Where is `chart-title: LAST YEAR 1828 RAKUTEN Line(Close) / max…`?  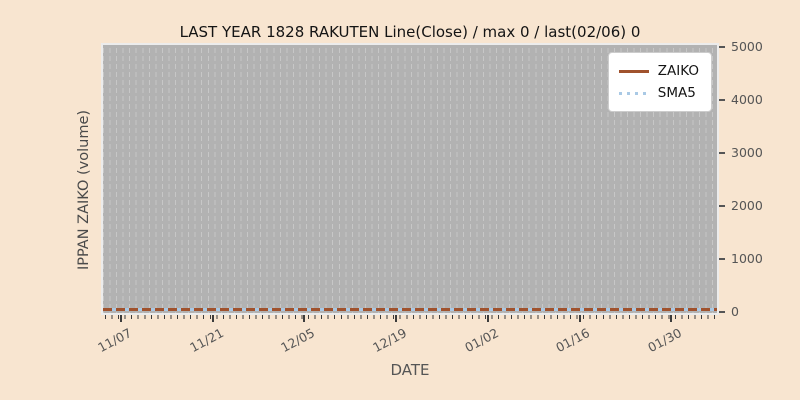
chart-title: LAST YEAR 1828 RAKUTEN Line(Close) / max… is located at coordinates (410, 32).